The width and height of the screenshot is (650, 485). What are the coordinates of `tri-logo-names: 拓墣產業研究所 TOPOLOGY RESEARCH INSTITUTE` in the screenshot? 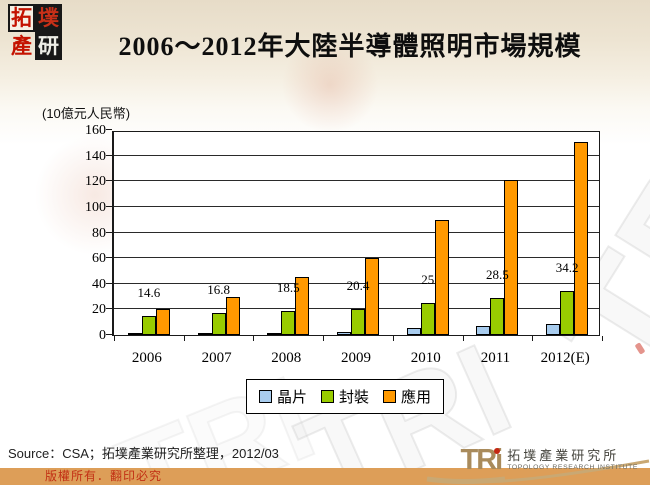 It's located at (572, 459).